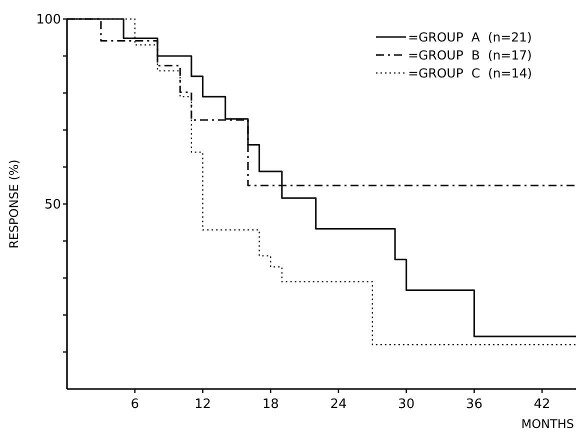  I want to click on x-axis-title: MONTHS, so click(547, 424).